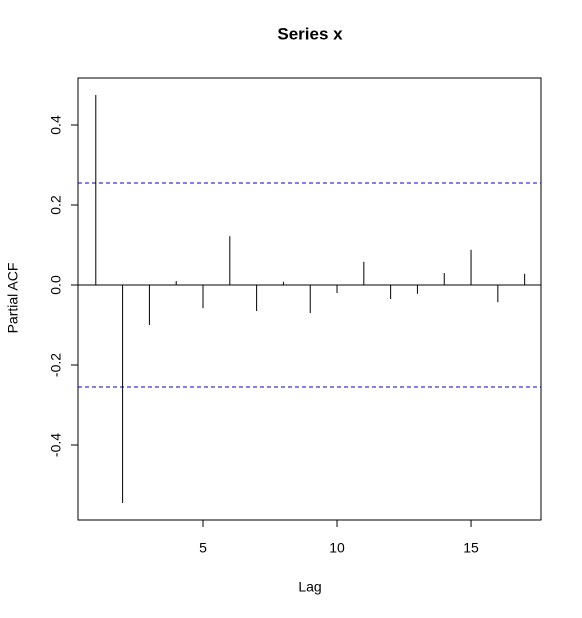  I want to click on x-axis-label: Lag, so click(309, 587).